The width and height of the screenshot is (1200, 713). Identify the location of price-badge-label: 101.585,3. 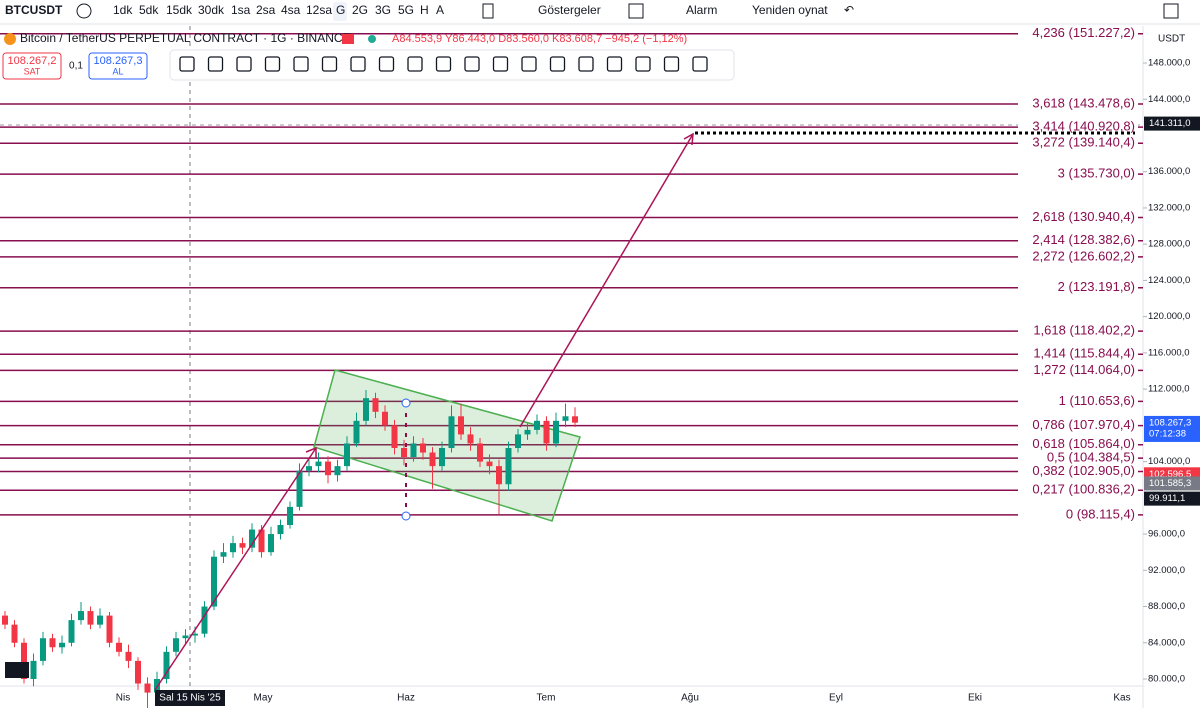
(1170, 483).